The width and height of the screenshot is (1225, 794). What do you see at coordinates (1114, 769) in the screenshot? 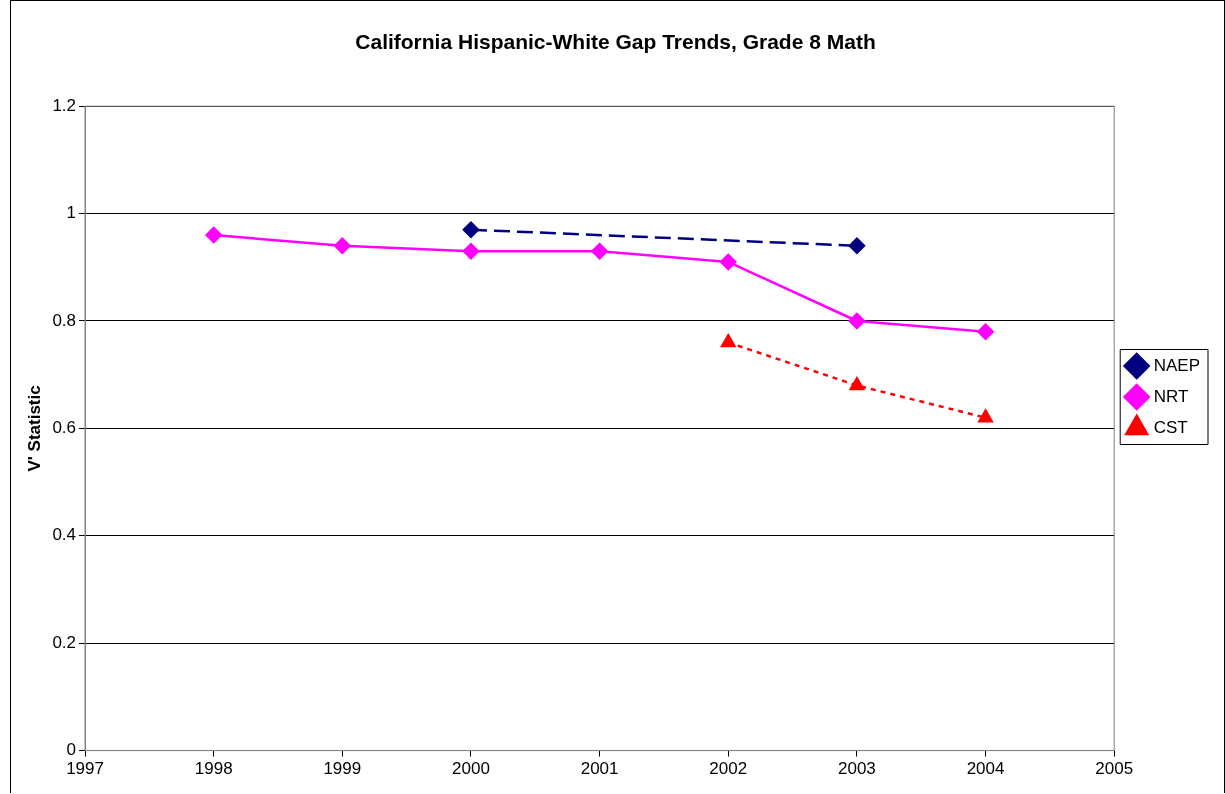
I see `x-tick-label: 2005` at bounding box center [1114, 769].